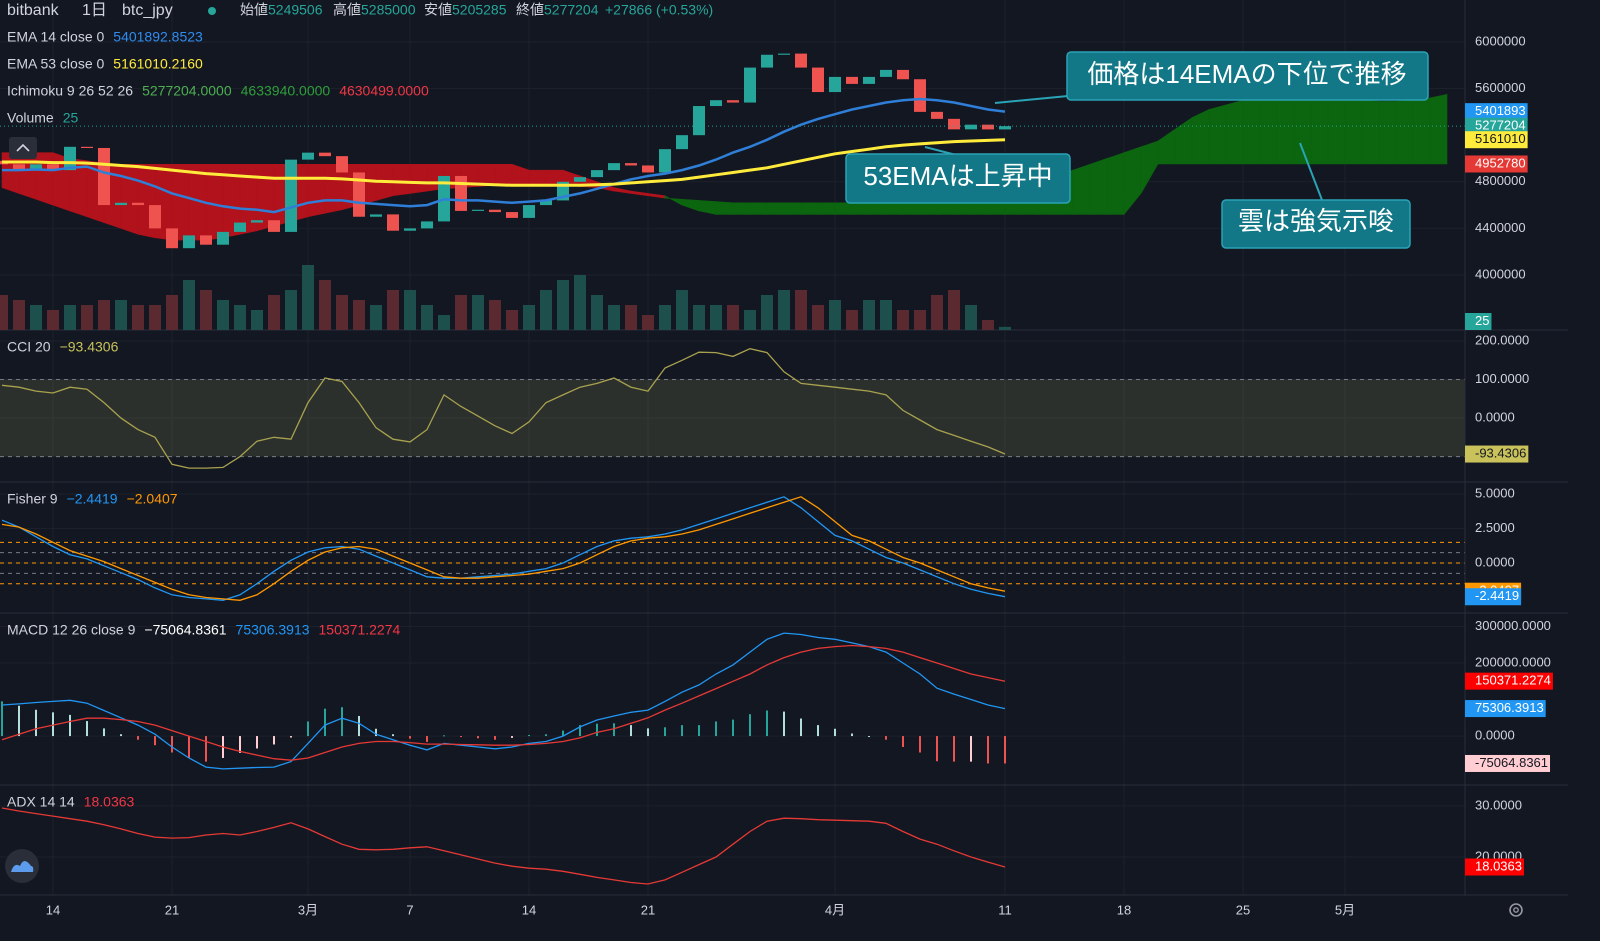  I want to click on legend-name: EMA 14 close 0, so click(55, 37).